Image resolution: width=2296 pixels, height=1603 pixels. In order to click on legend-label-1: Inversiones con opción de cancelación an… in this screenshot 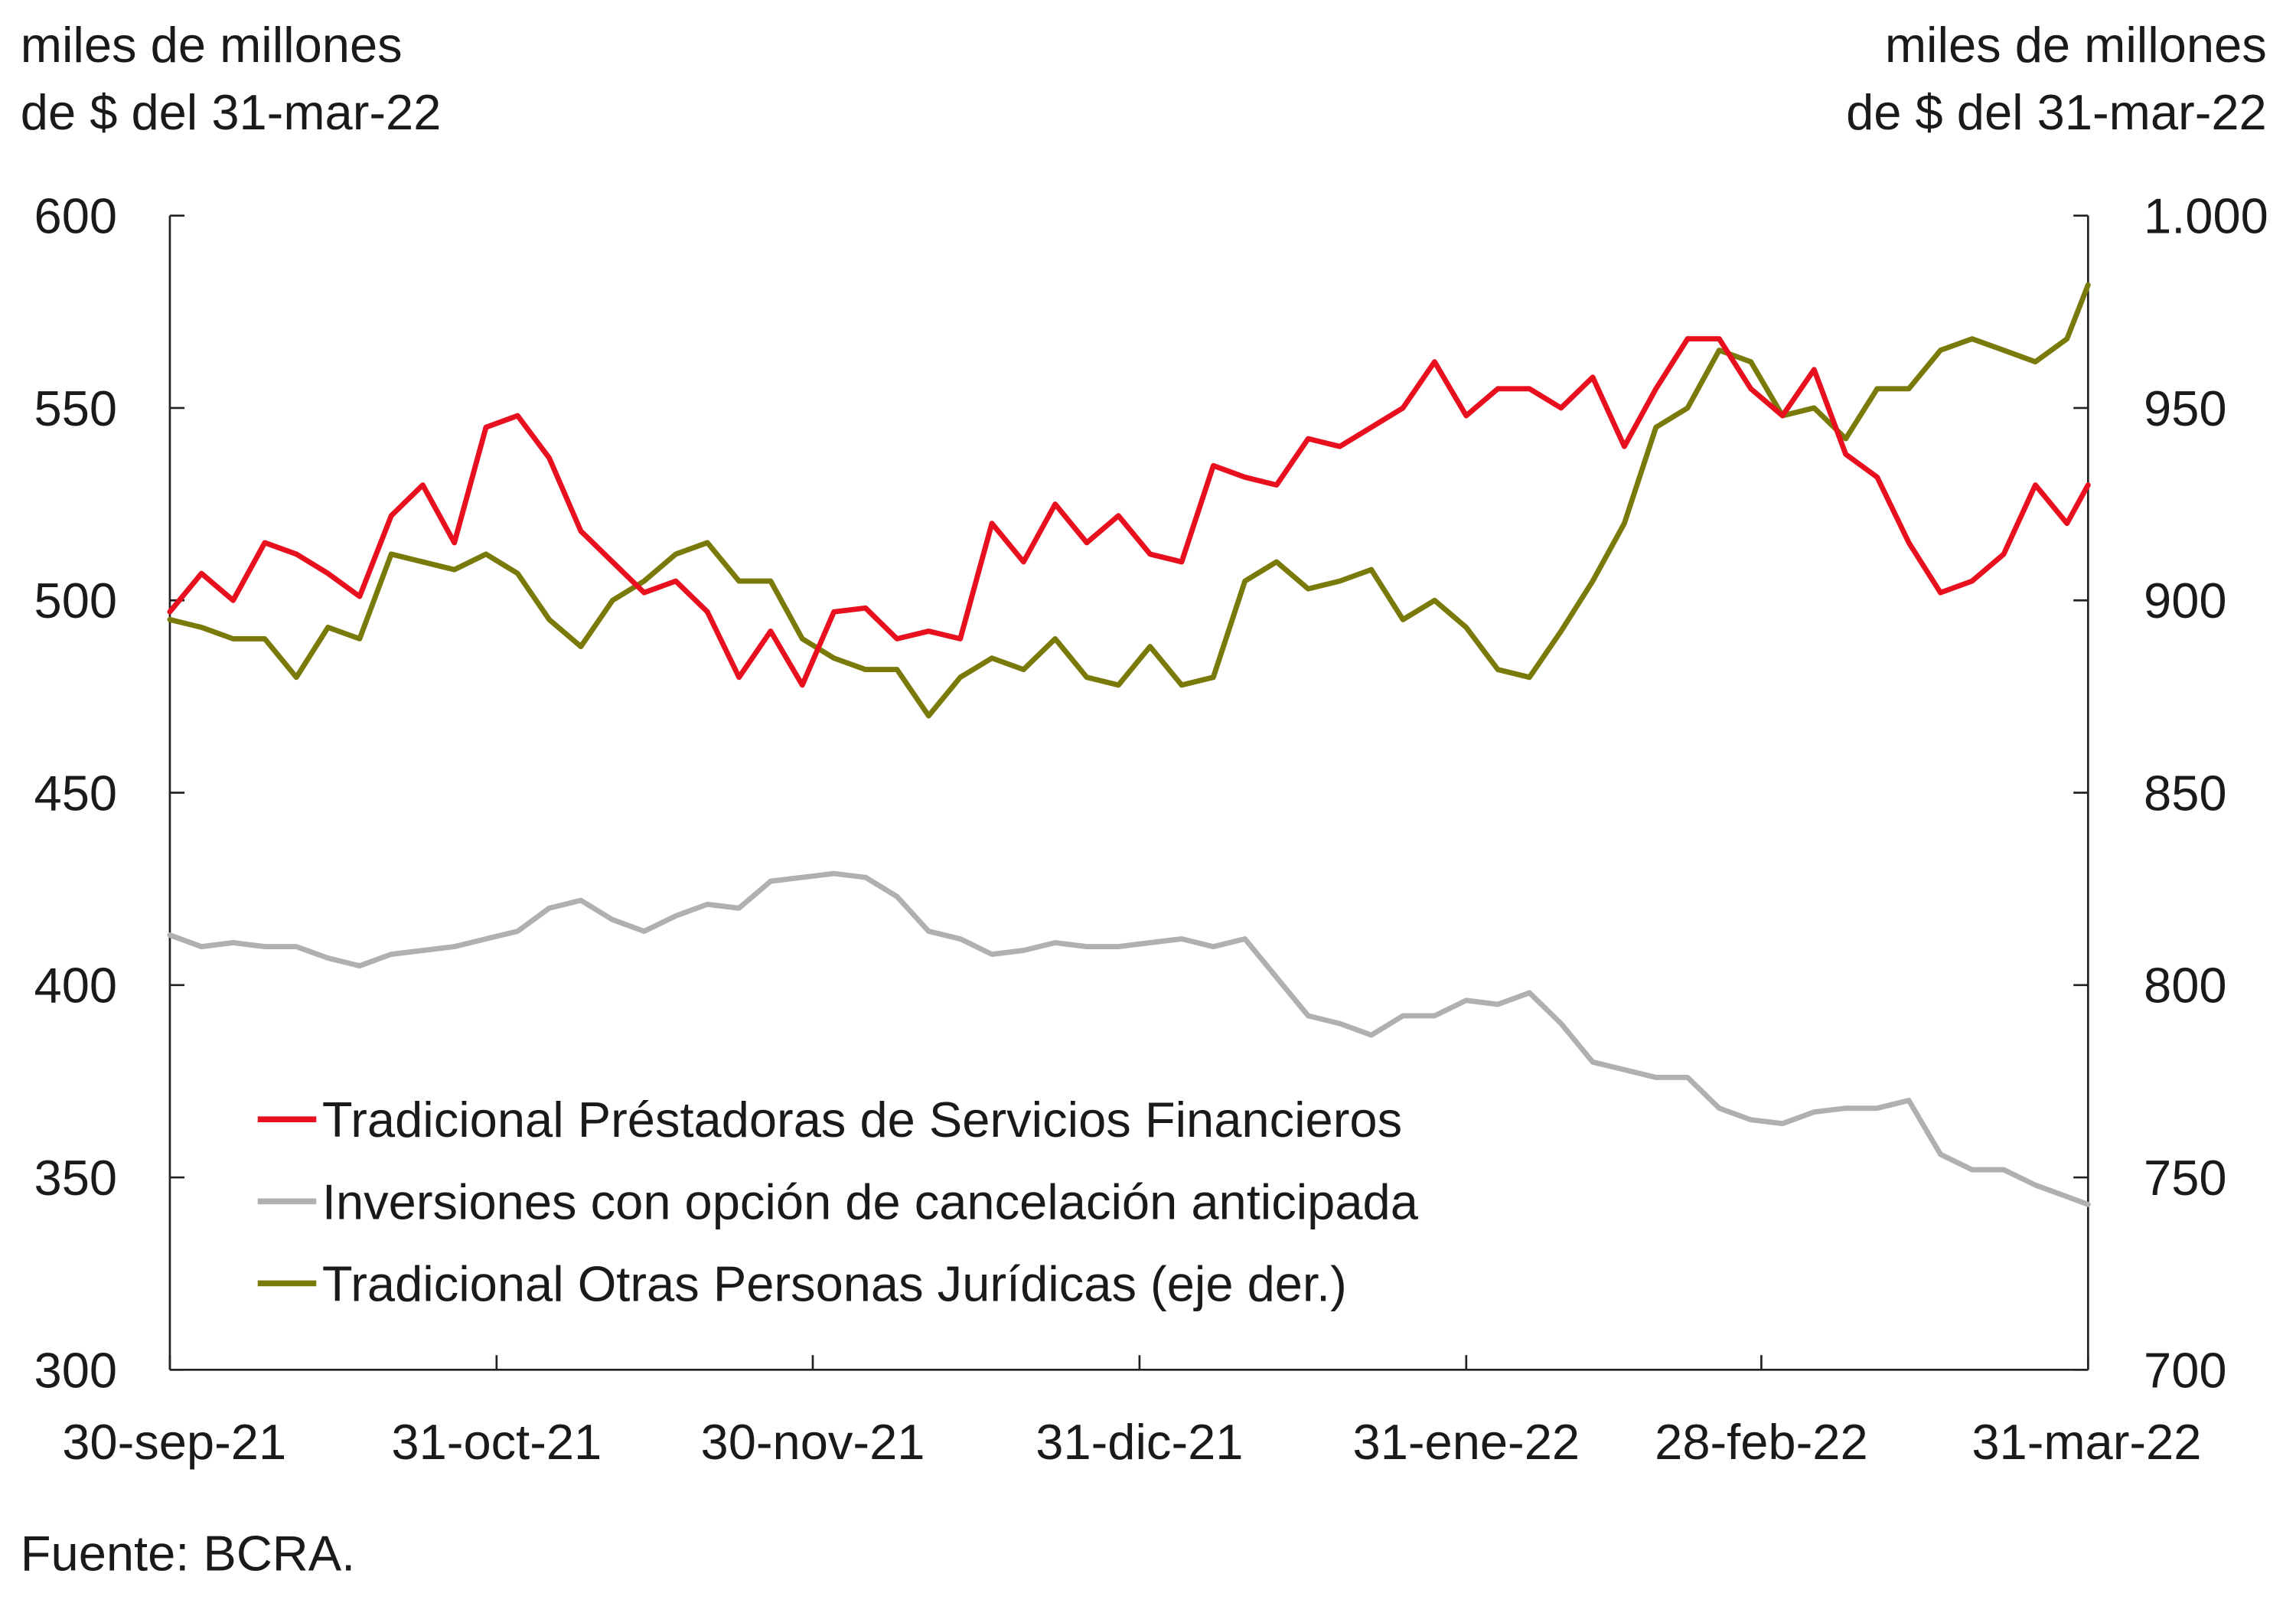, I will do `click(870, 1201)`.